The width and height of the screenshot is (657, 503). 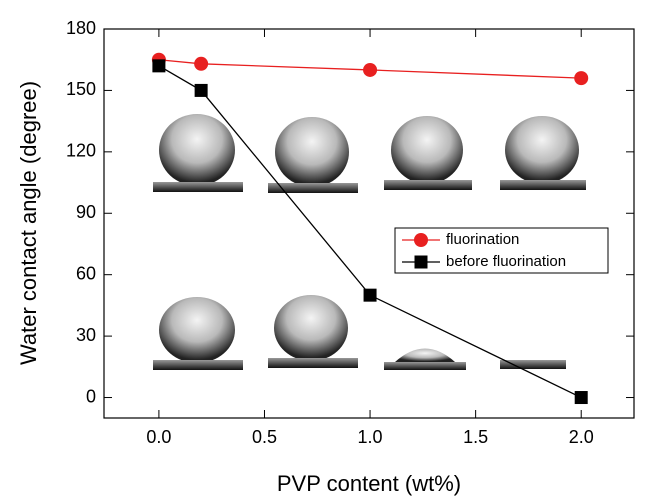 What do you see at coordinates (370, 437) in the screenshot?
I see `x-tick-label: 1.0` at bounding box center [370, 437].